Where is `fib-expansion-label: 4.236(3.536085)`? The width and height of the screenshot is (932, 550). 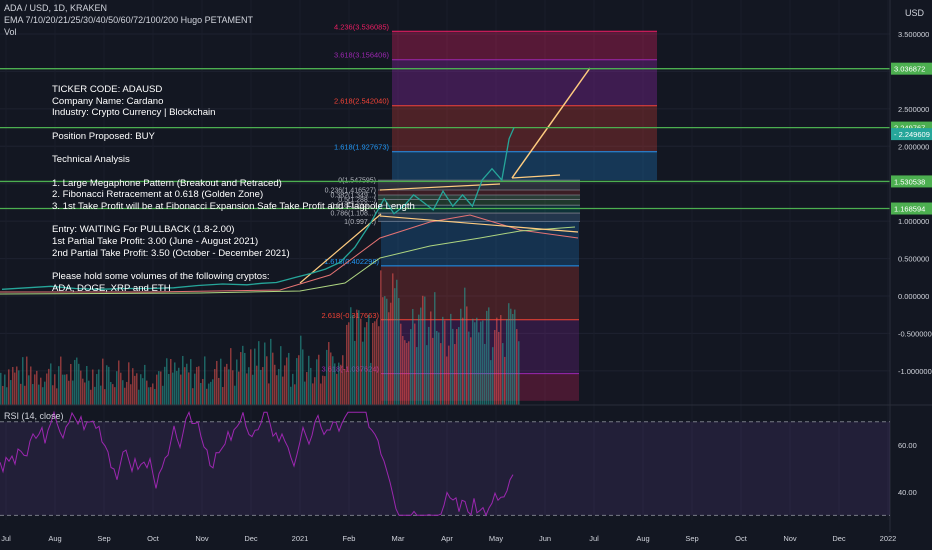 fib-expansion-label: 4.236(3.536085) is located at coordinates (362, 26).